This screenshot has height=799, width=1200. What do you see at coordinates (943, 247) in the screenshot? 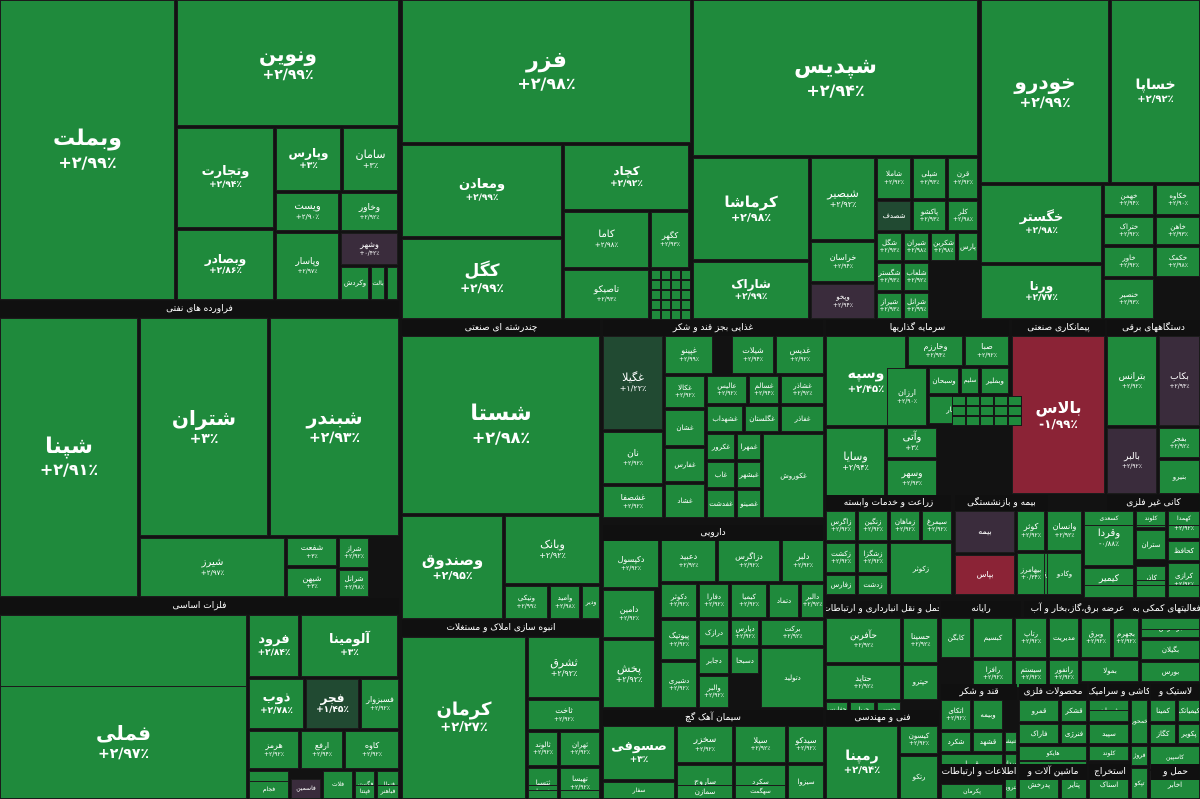
I see `stock-tile: شکربن +۲/۹۸٪` at bounding box center [943, 247].